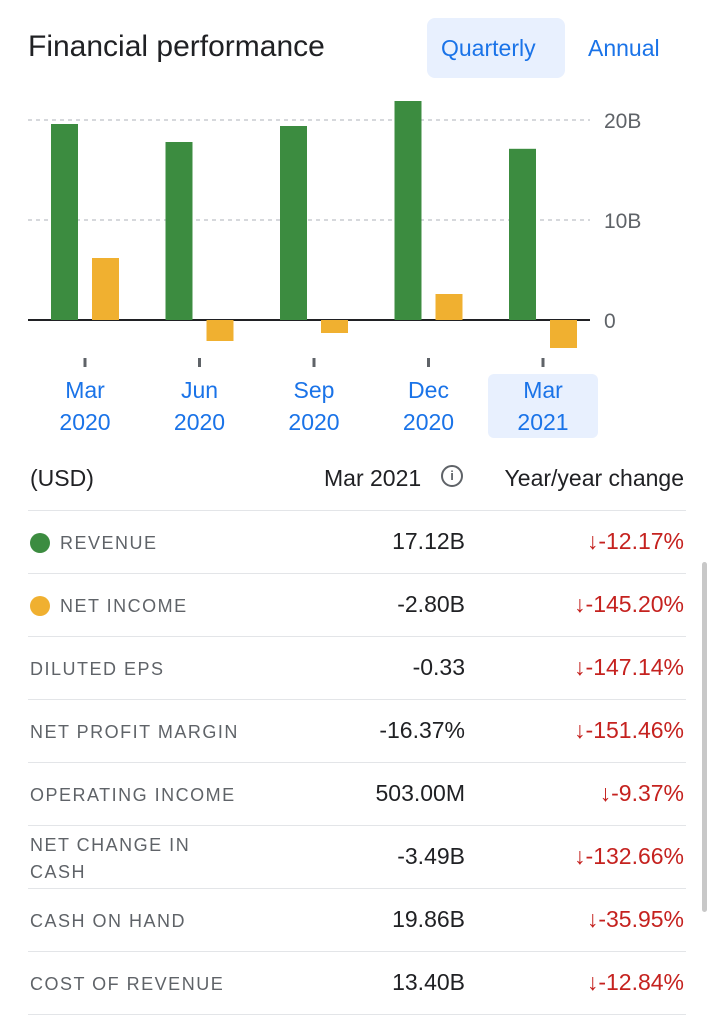 Image resolution: width=712 pixels, height=1024 pixels. What do you see at coordinates (635, 541) in the screenshot?
I see `metric-change: ↓-12.17%` at bounding box center [635, 541].